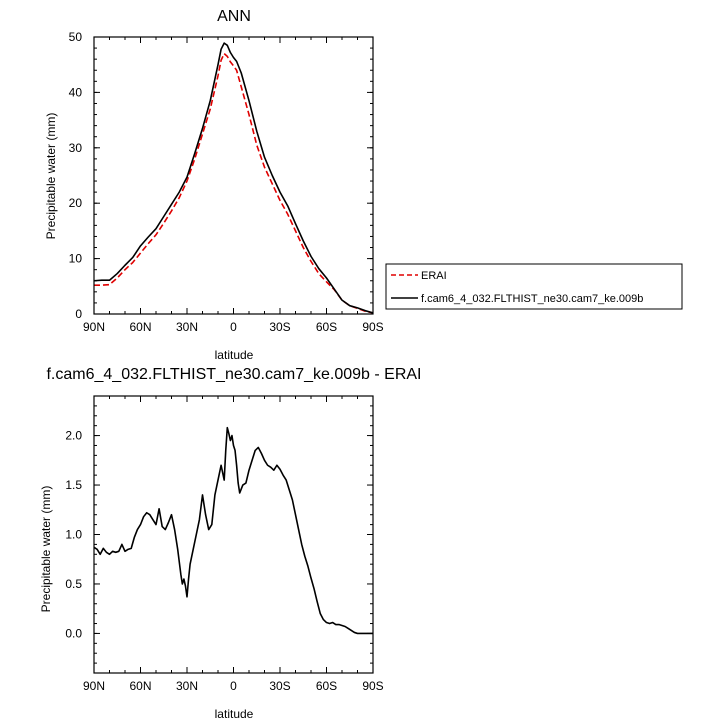 This screenshot has width=725, height=723. Describe the element at coordinates (372, 686) in the screenshot. I see `bottom-x-tick-label: 90S` at that location.